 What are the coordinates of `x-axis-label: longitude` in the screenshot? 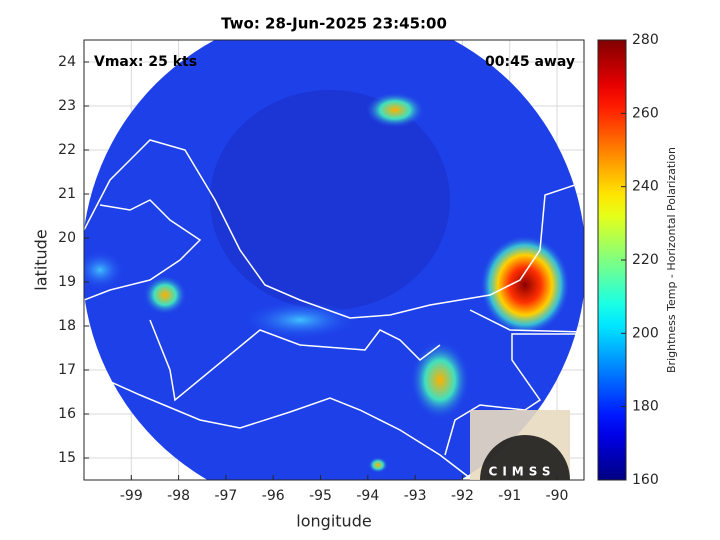 It's located at (333, 521).